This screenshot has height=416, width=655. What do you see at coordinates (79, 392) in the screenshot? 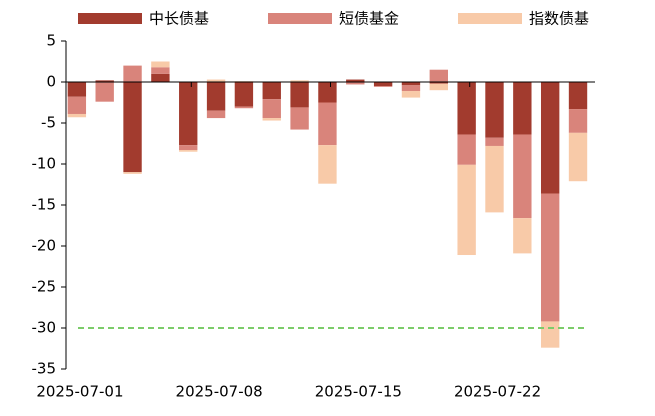
I see `x-tick-label: 2025-07-01` at bounding box center [79, 392].